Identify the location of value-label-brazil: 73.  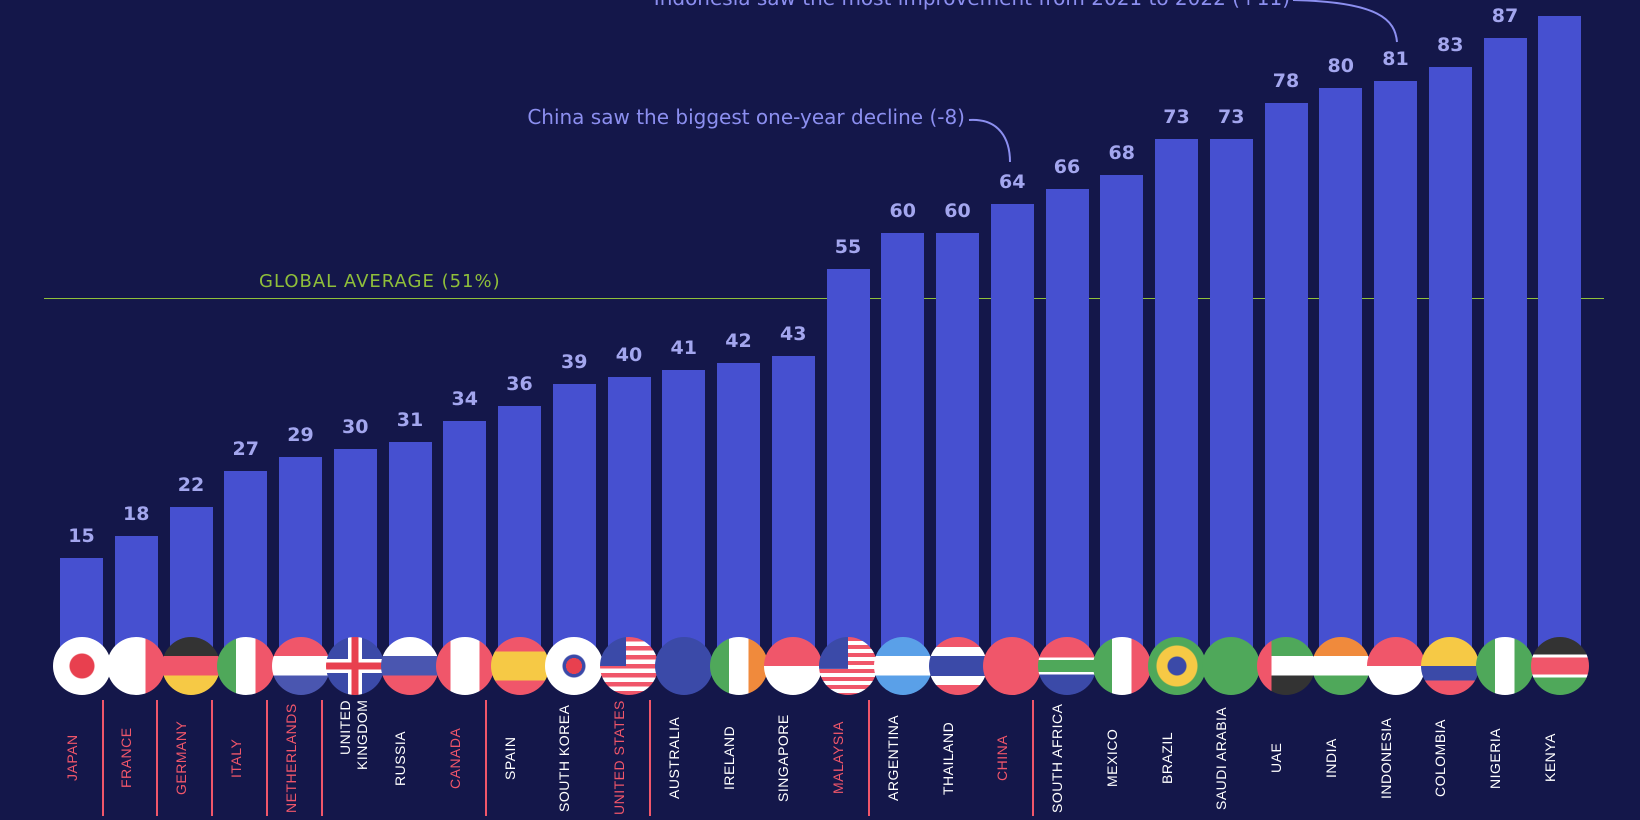
(1176, 116).